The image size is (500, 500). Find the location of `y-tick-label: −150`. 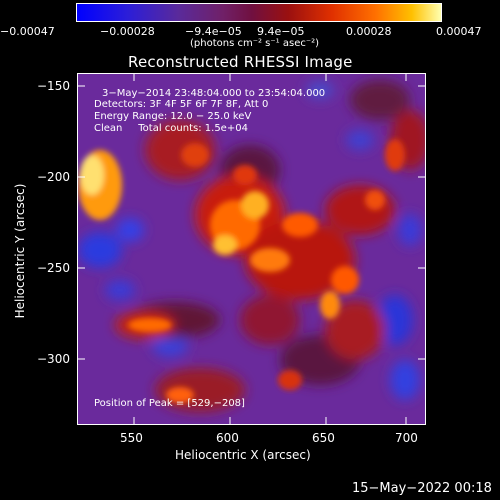

y-tick-label: −150 is located at coordinates (53, 86).